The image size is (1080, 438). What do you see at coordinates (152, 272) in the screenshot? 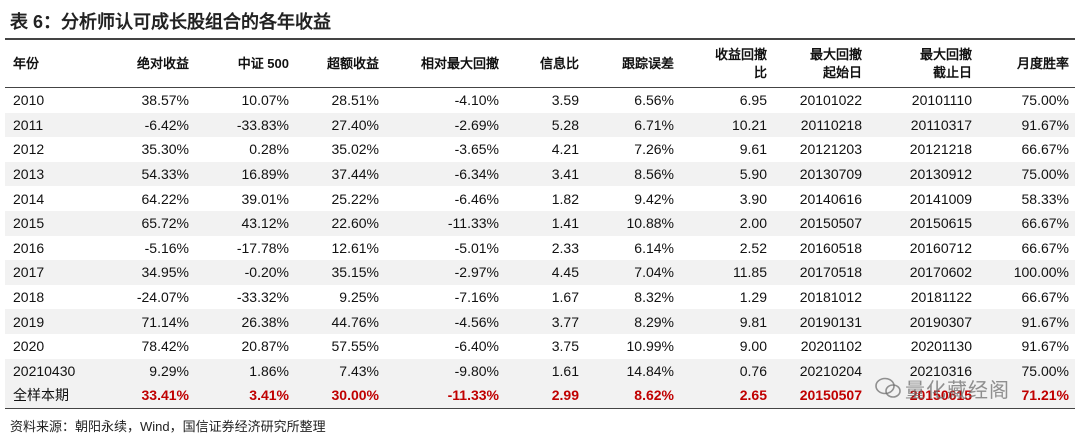
I see `cell: 34.95%` at bounding box center [152, 272].